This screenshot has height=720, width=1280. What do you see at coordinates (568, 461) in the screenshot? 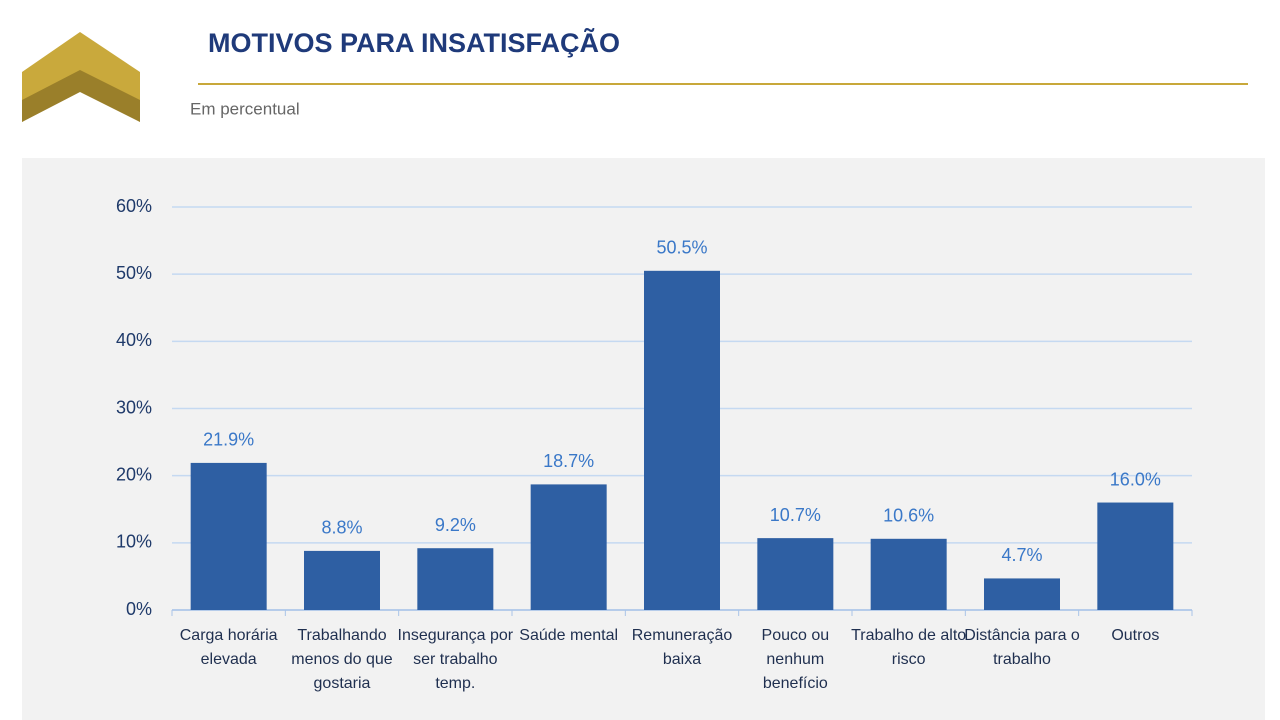
I see `data-label: 18.7%` at bounding box center [568, 461].